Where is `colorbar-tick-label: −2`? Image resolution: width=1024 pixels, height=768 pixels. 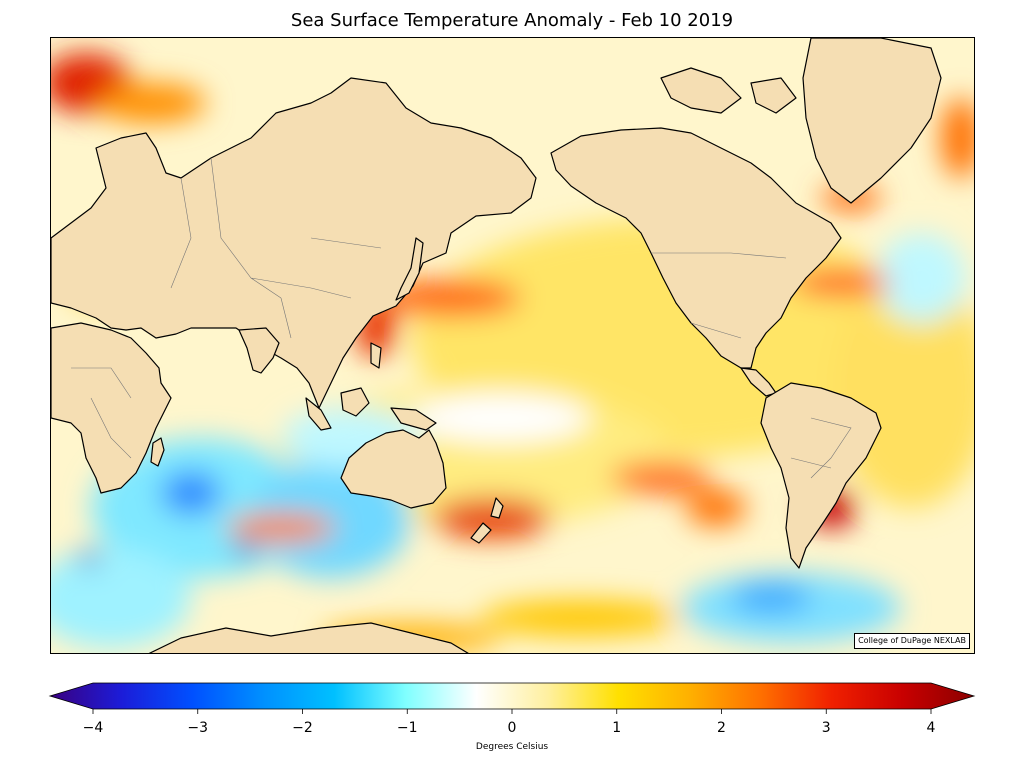 colorbar-tick-label: −2 is located at coordinates (302, 728).